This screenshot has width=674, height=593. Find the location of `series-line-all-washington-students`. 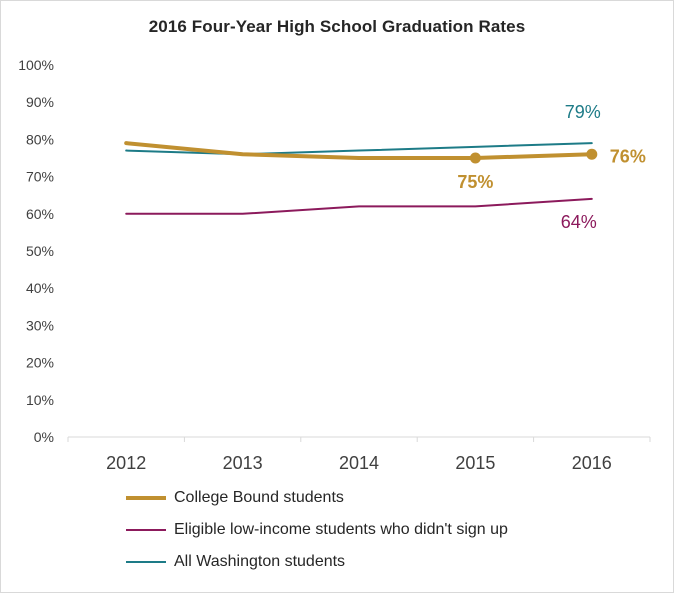

series-line-all-washington-students is located at coordinates (359, 149).